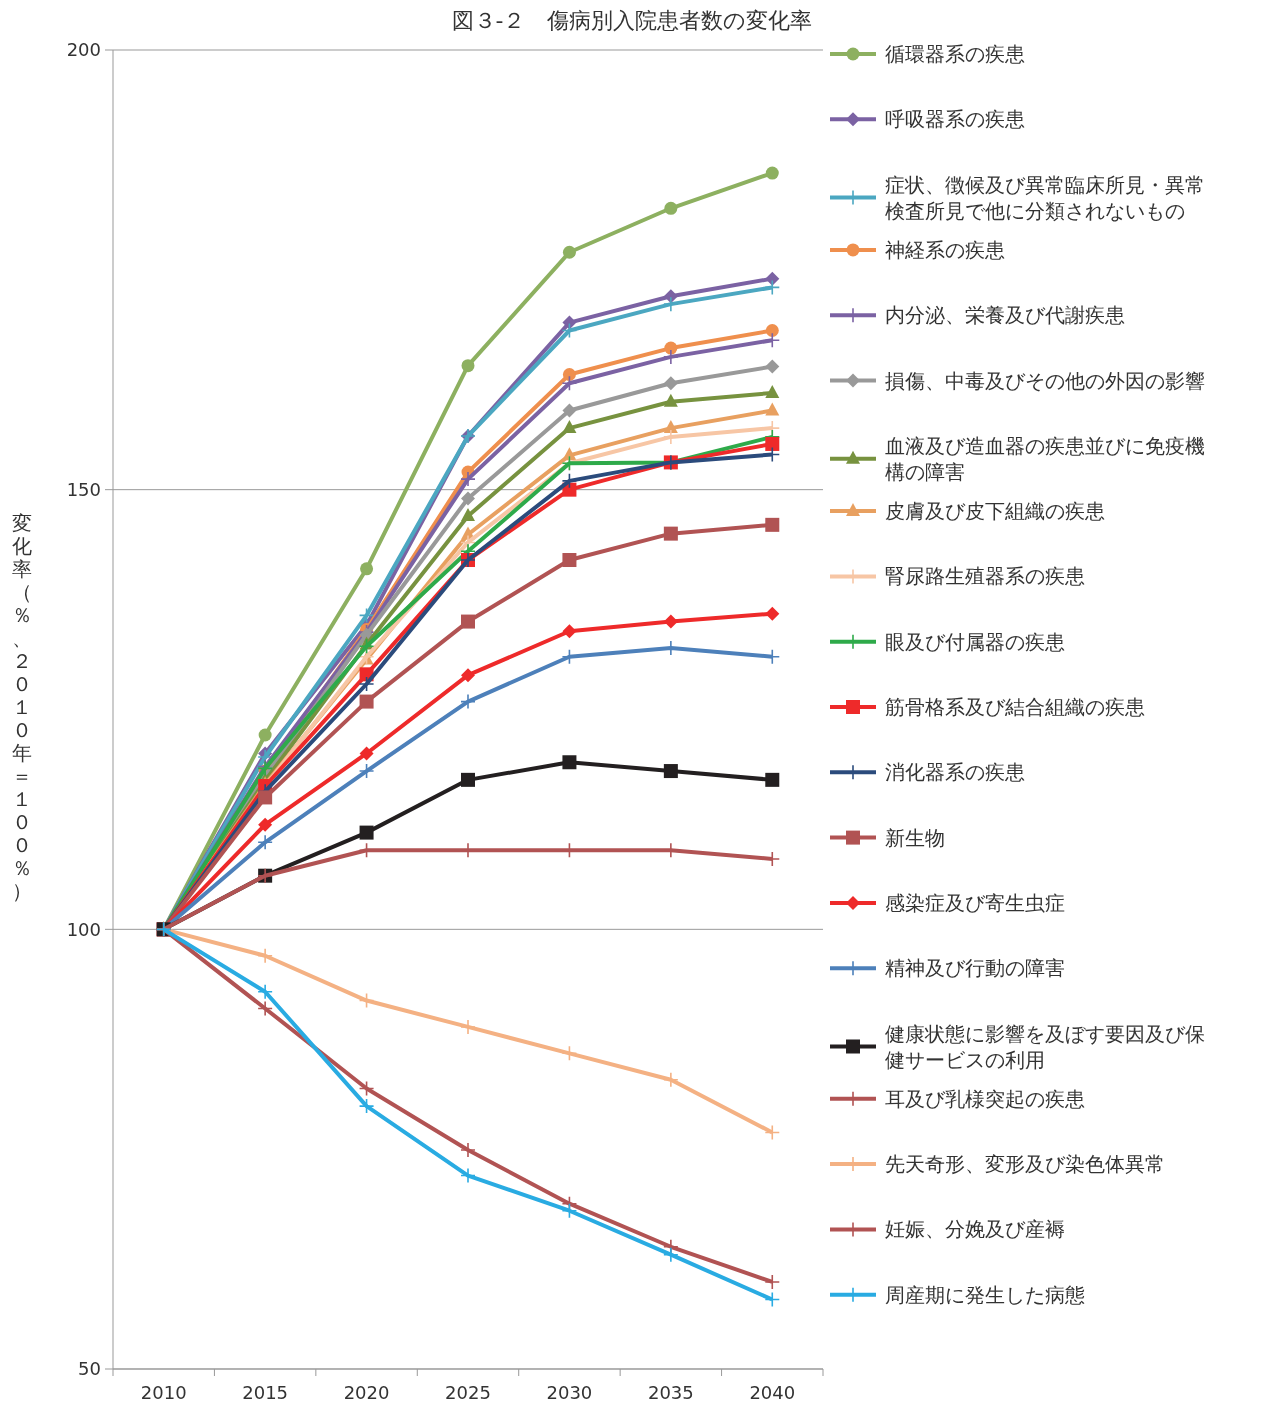 The height and width of the screenshot is (1405, 1264). I want to click on legend-label: 先天奇形、変形及び染色体異常, so click(1025, 1164).